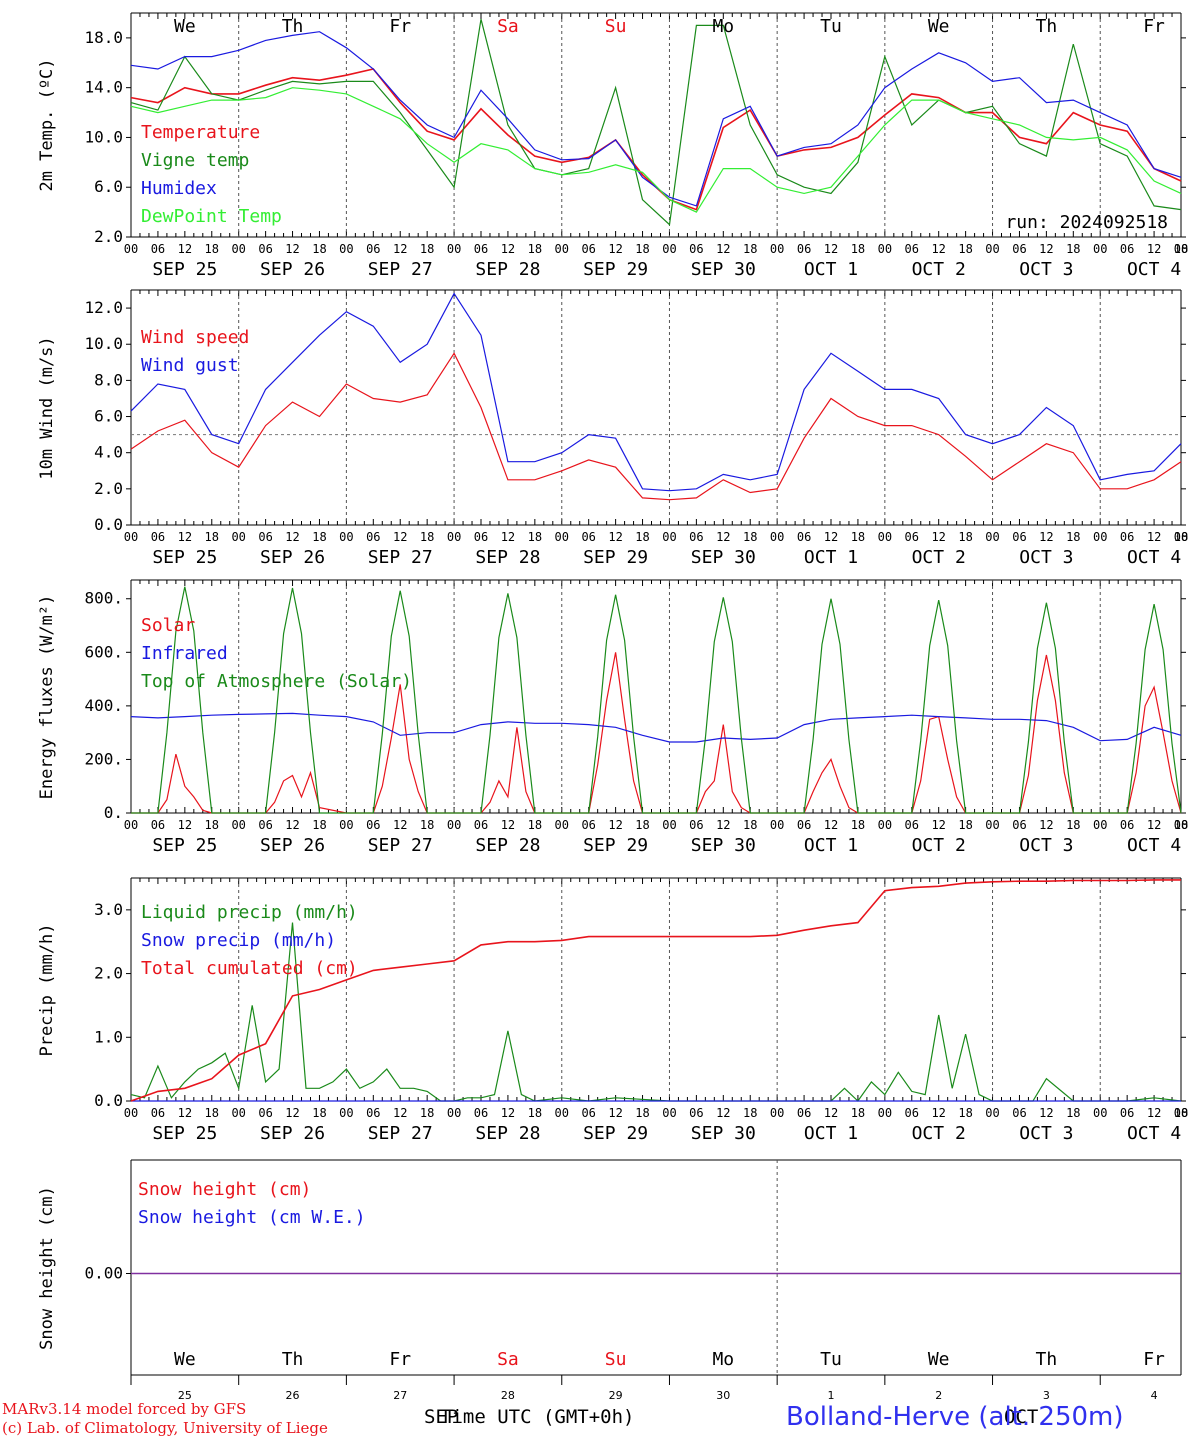 This screenshot has width=1194, height=1440. I want to click on x-date-label: OCT 1, so click(831, 557).